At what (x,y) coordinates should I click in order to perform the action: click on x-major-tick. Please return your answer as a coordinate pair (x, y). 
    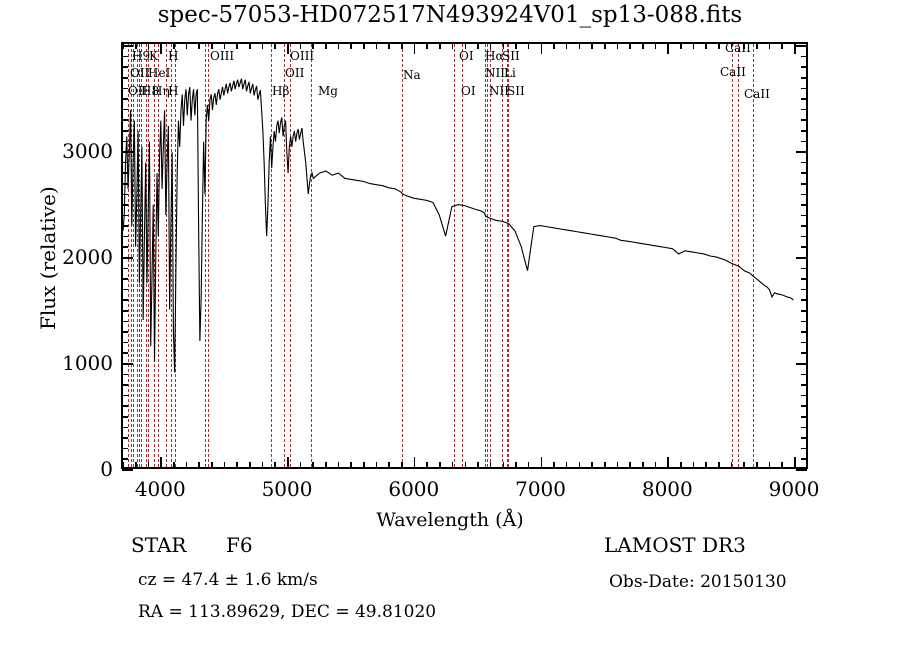
    Looking at the image, I should click on (668, 462).